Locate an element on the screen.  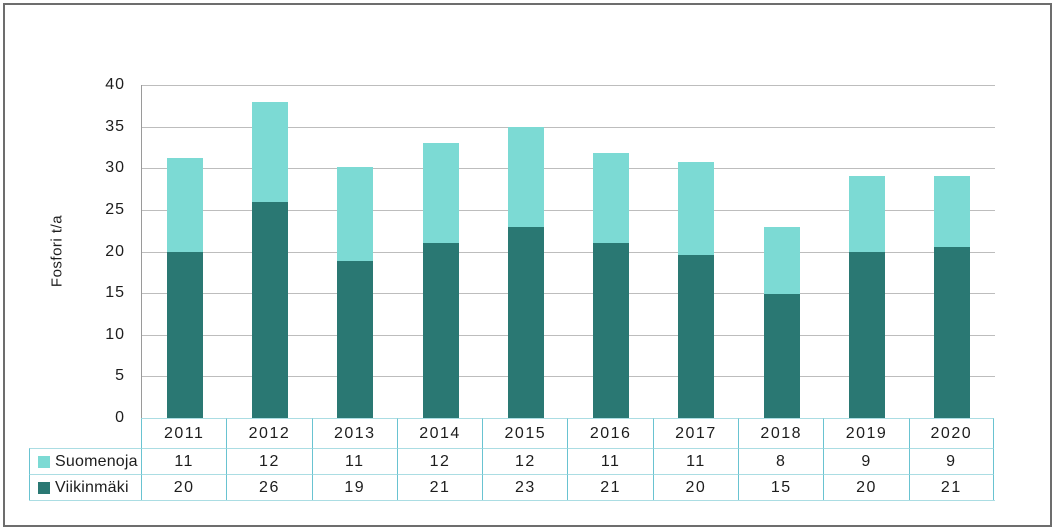
legend-label-viikinmäki: Viikinmäki is located at coordinates (92, 487).